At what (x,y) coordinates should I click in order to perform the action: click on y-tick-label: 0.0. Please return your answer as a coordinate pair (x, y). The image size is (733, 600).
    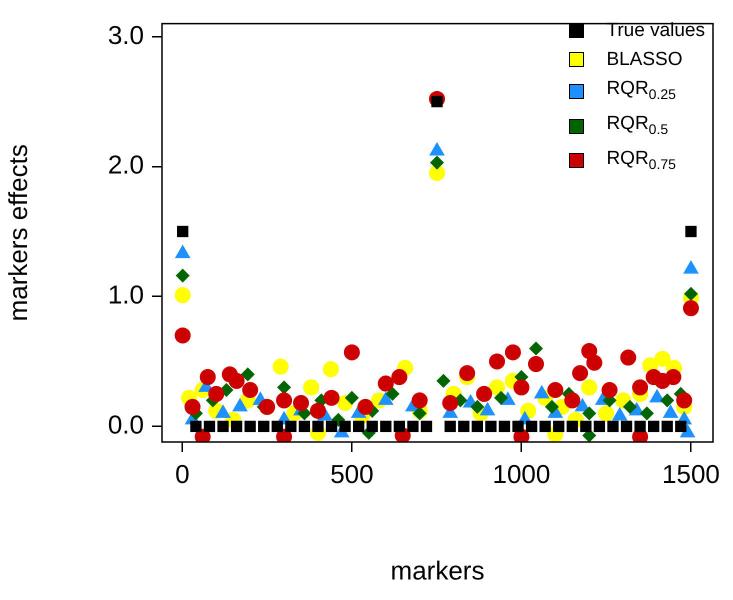
    Looking at the image, I should click on (126, 425).